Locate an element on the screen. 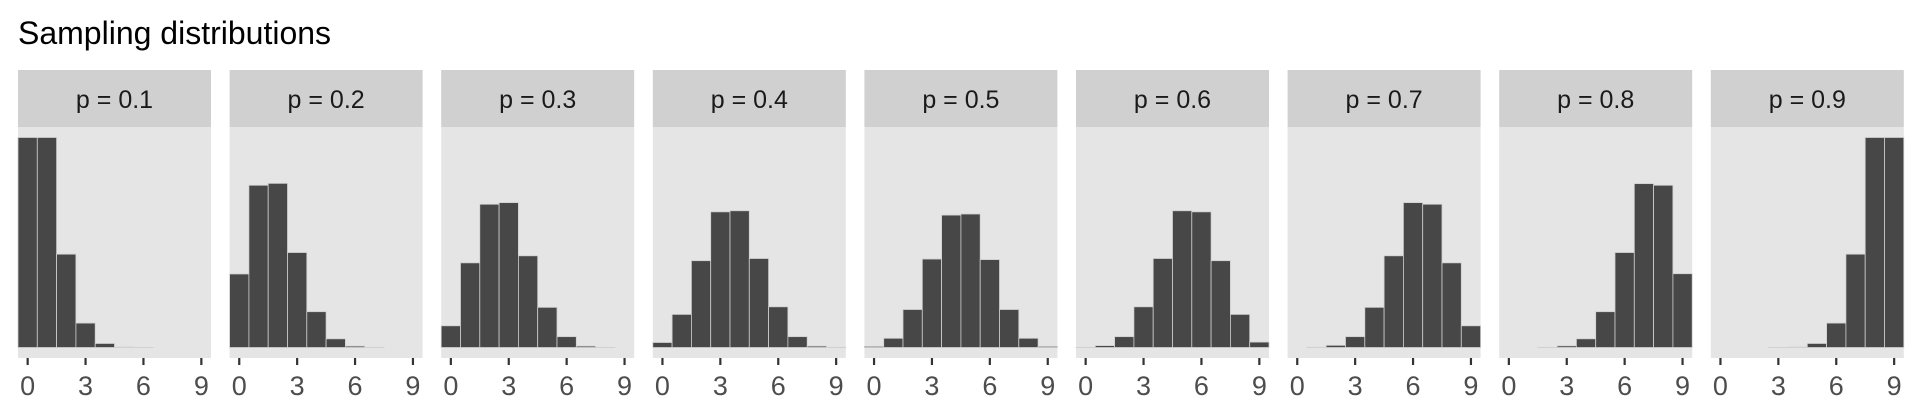 Image resolution: width=1920 pixels, height=420 pixels. facet-strip-label: p = 0.7 is located at coordinates (1384, 100).